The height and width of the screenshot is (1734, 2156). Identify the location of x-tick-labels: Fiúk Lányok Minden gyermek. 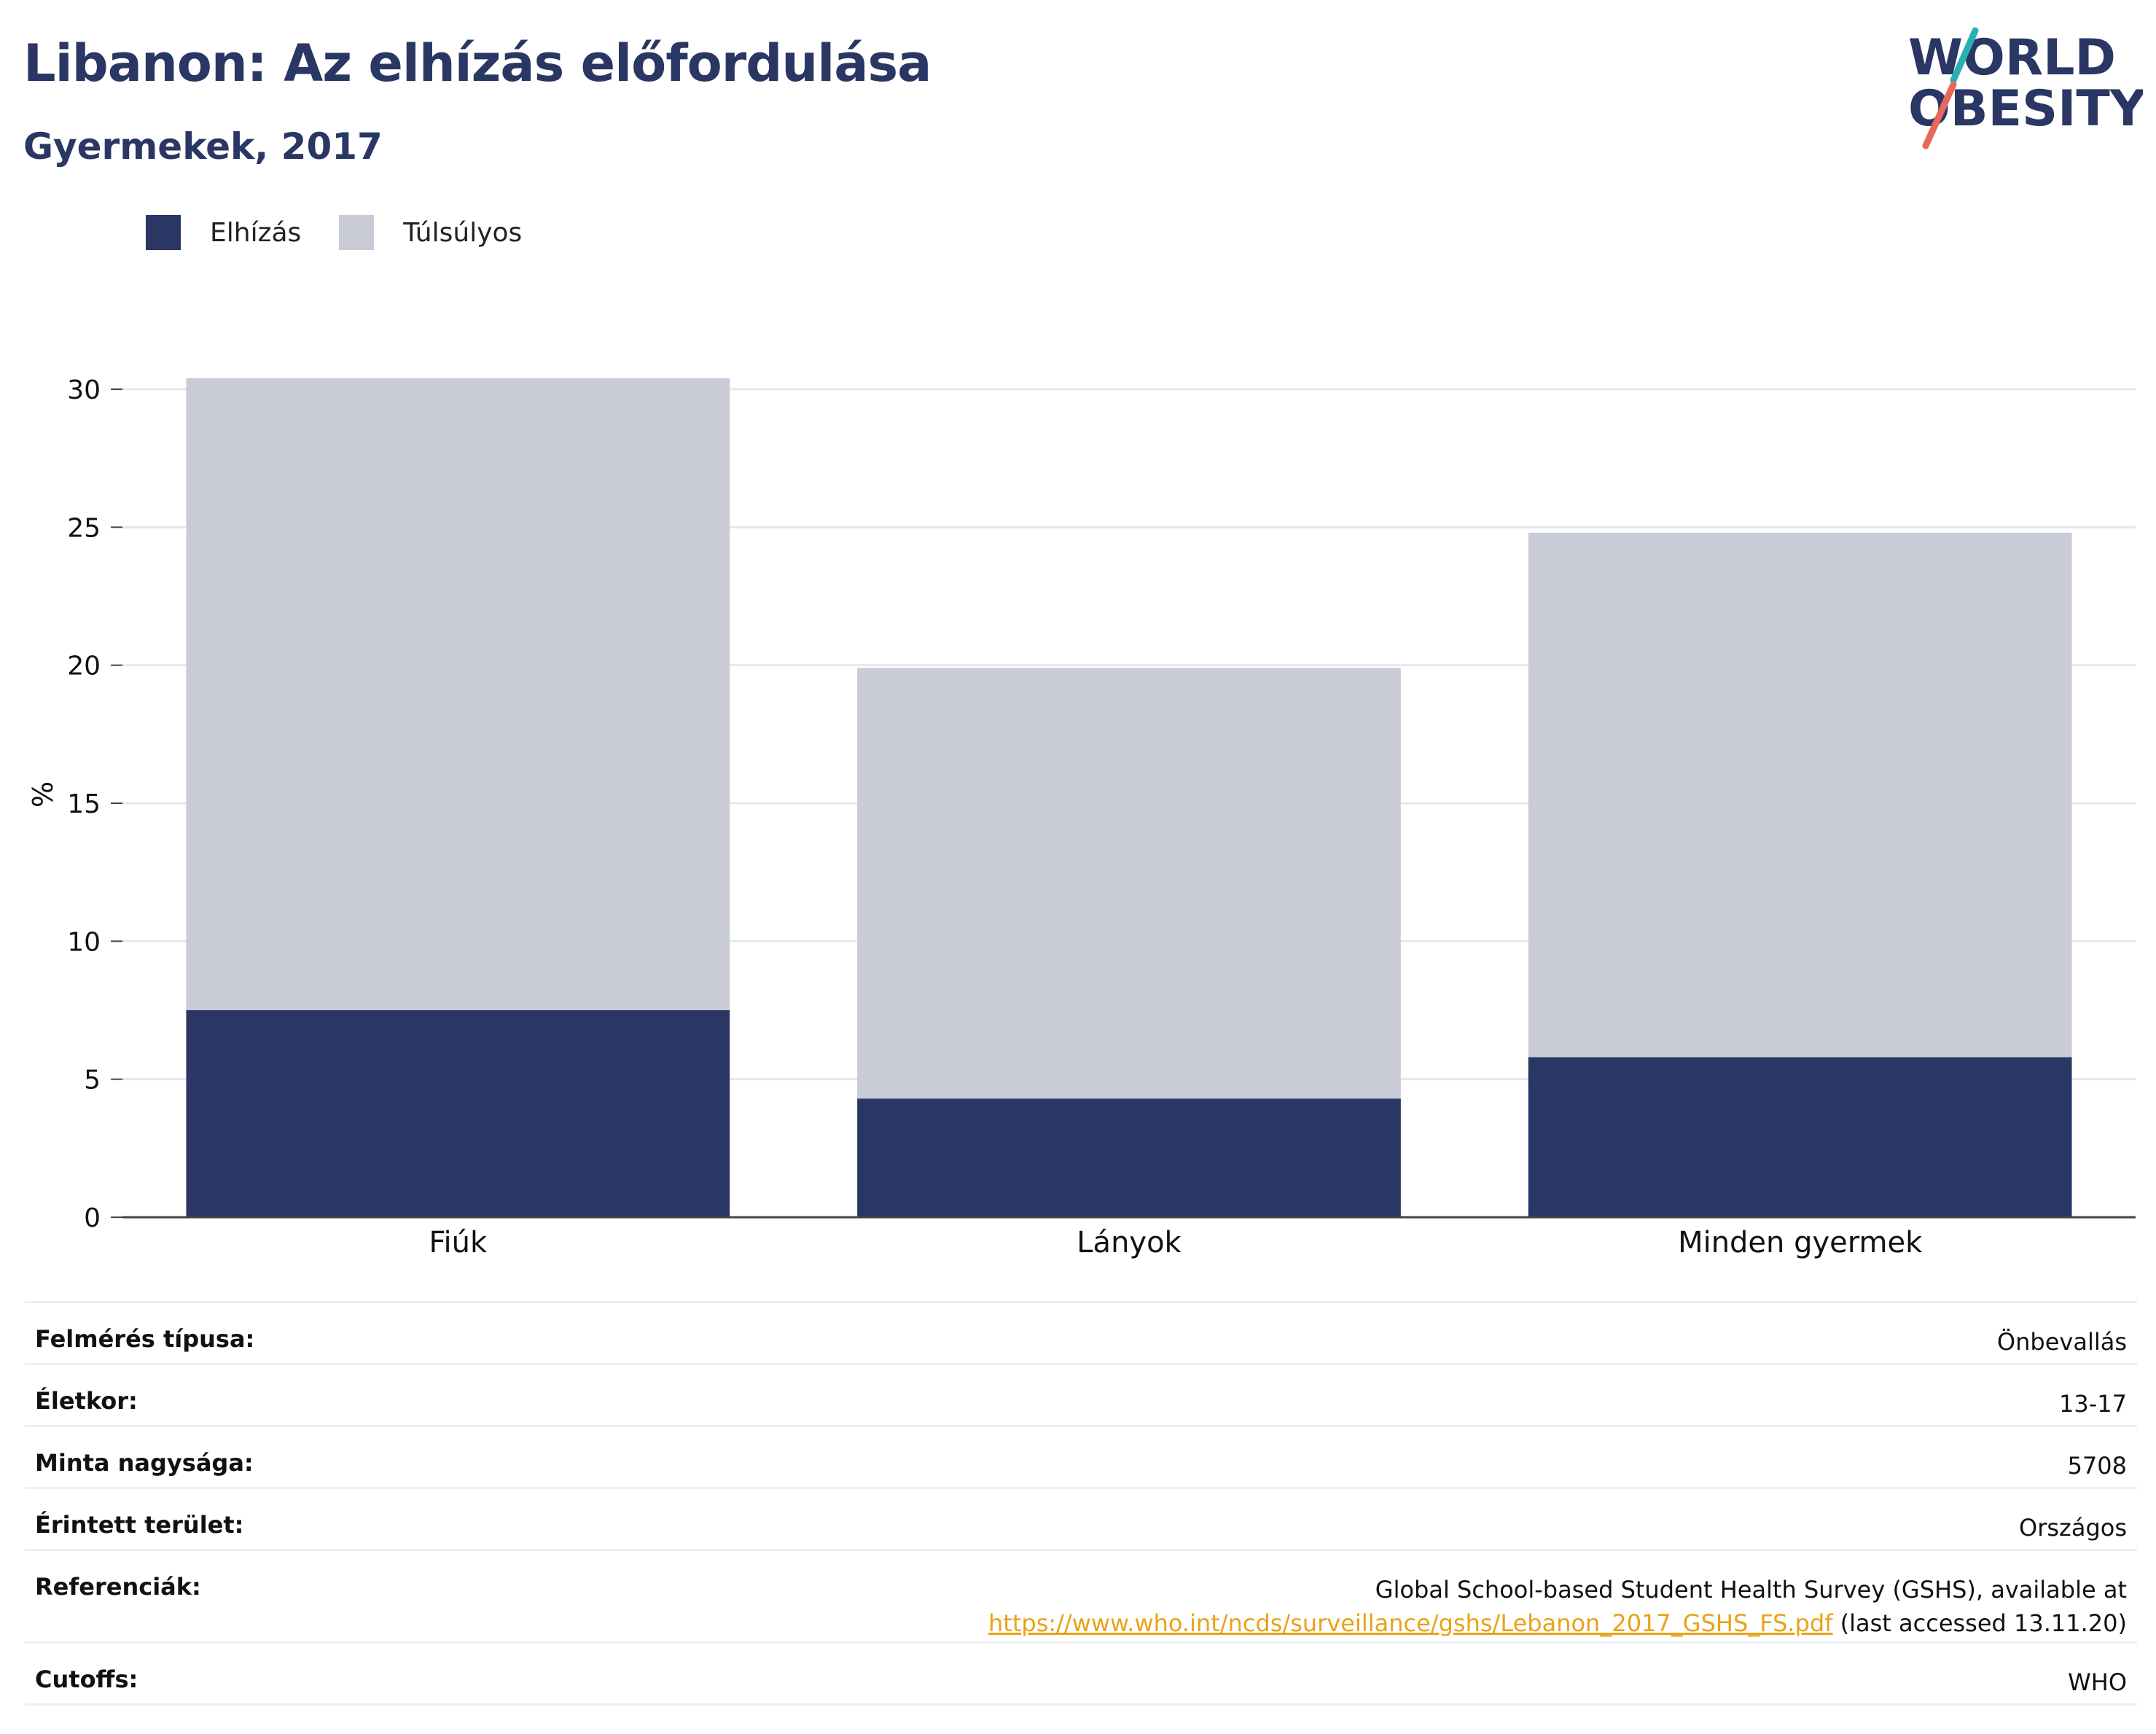
(1176, 1243).